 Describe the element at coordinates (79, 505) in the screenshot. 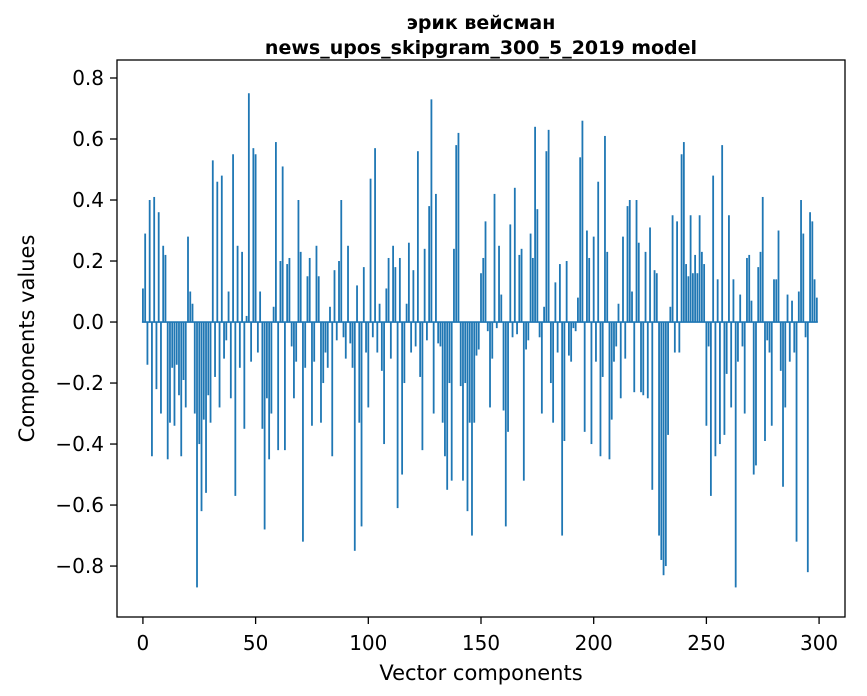

I see `y-tick-label: −0.6` at that location.